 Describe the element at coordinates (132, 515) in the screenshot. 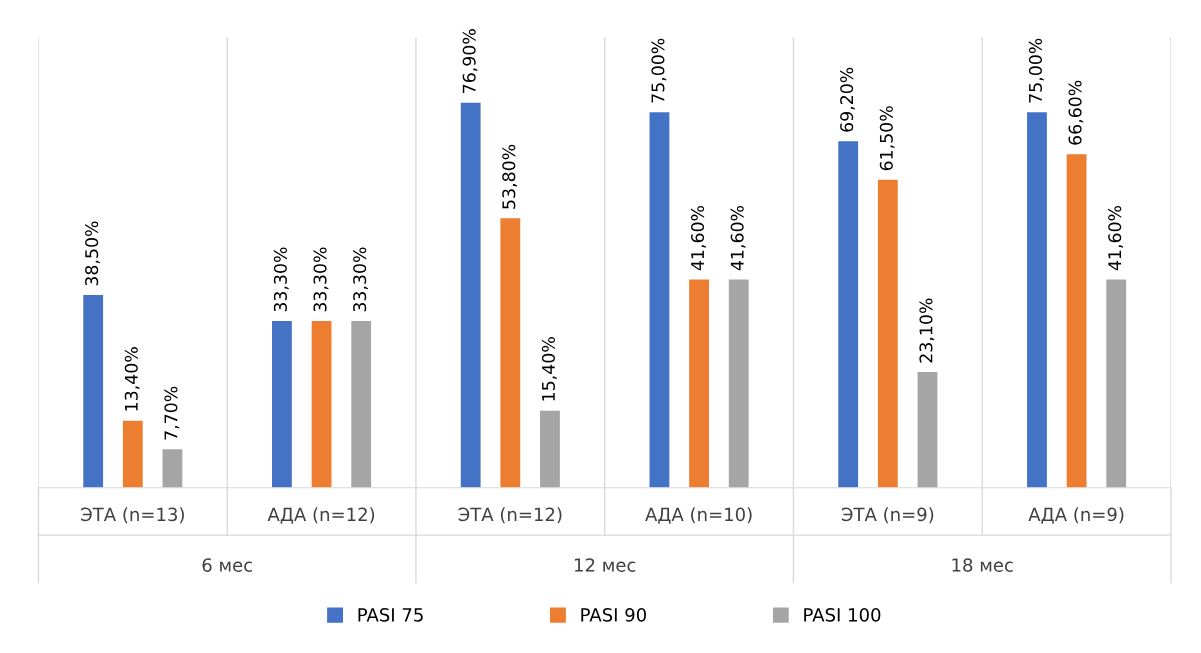

I see `x-tick-label: ЭТА (n=13)` at that location.